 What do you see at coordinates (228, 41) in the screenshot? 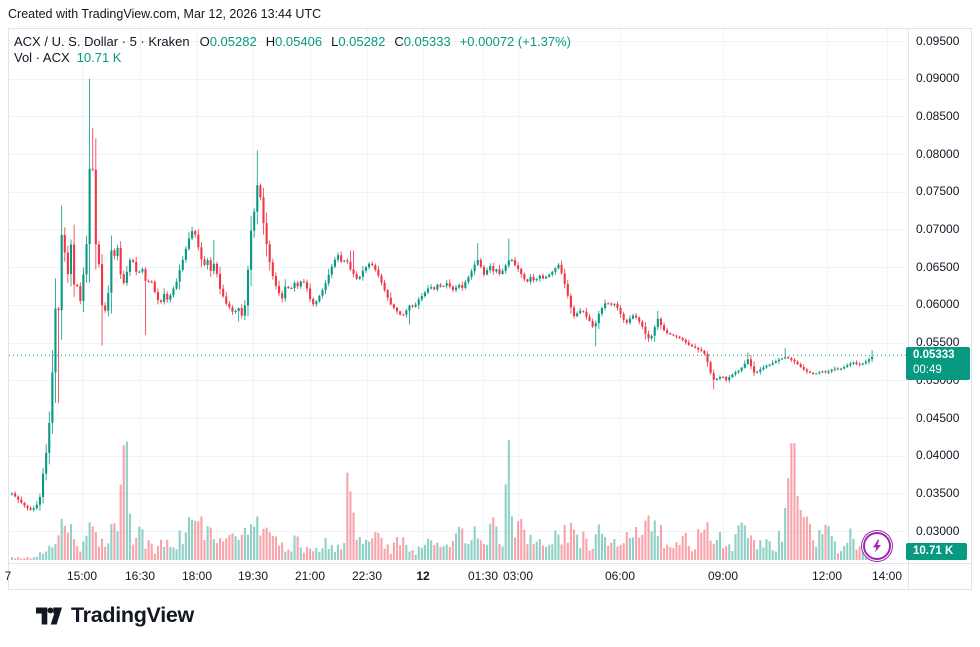
I see `open-value: O0.05282` at bounding box center [228, 41].